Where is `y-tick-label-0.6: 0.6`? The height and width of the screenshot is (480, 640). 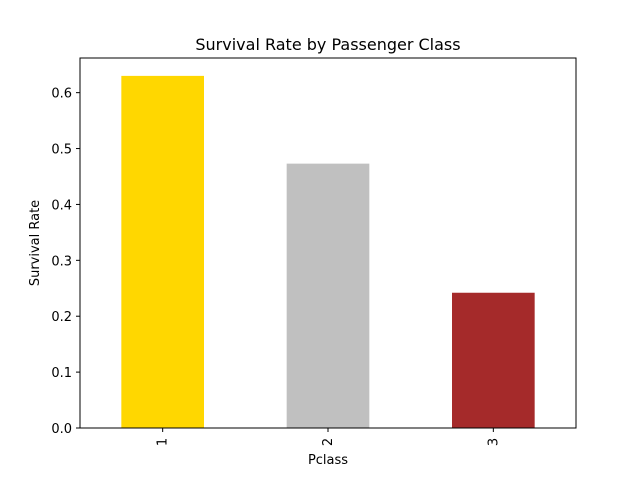
y-tick-label-0.6: 0.6 is located at coordinates (61, 94).